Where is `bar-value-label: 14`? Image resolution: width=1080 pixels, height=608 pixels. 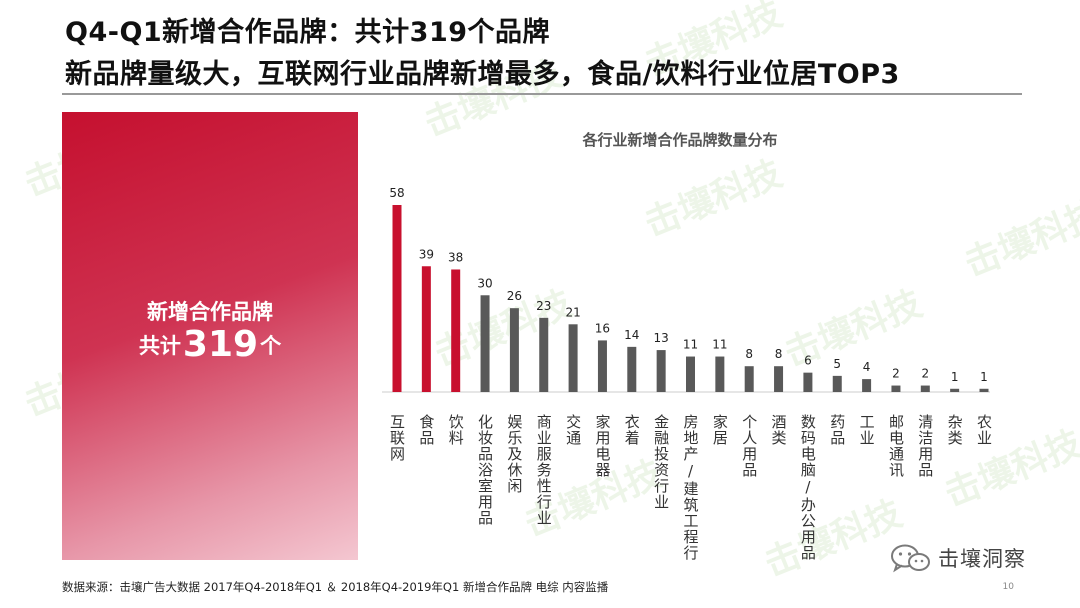
bar-value-label: 14 is located at coordinates (631, 335).